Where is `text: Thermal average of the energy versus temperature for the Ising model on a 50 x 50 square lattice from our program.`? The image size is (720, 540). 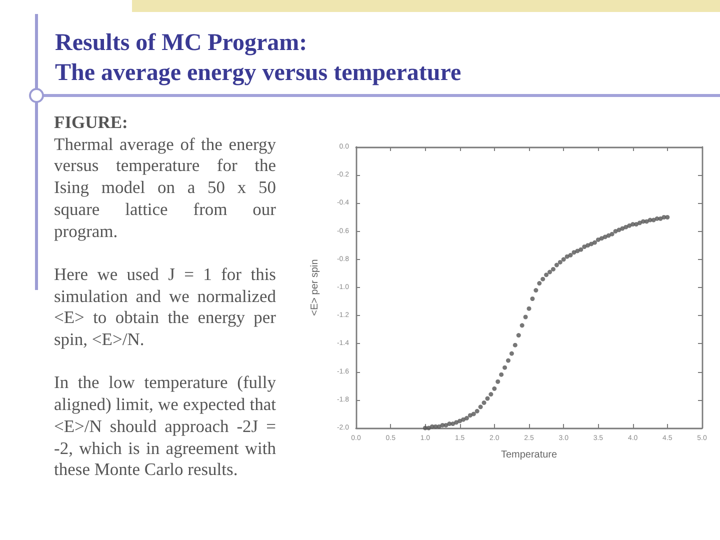 text: Thermal average of the energy versus temperature for the Ising model on a 50 x 50 square lattice from our program. is located at coordinates (165, 188).